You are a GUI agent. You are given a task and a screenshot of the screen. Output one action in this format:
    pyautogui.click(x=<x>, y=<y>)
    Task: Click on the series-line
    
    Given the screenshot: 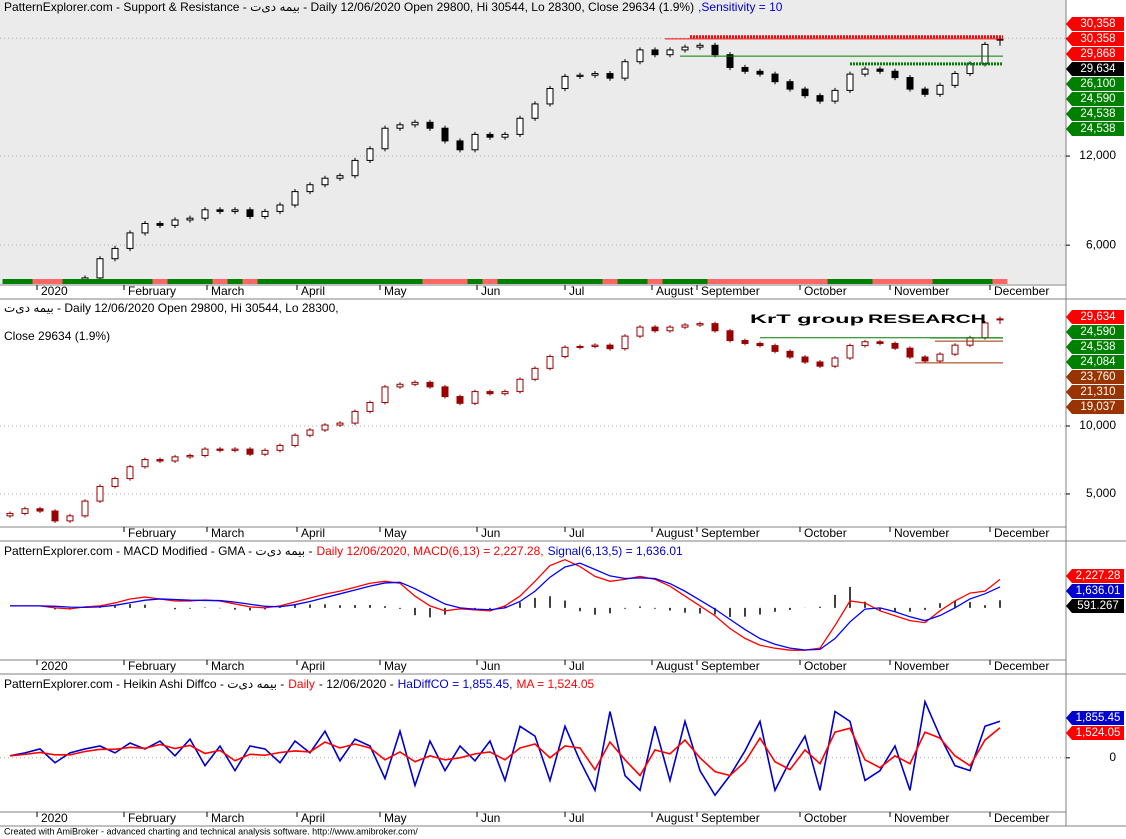 What is the action you would take?
    pyautogui.click(x=505, y=606)
    